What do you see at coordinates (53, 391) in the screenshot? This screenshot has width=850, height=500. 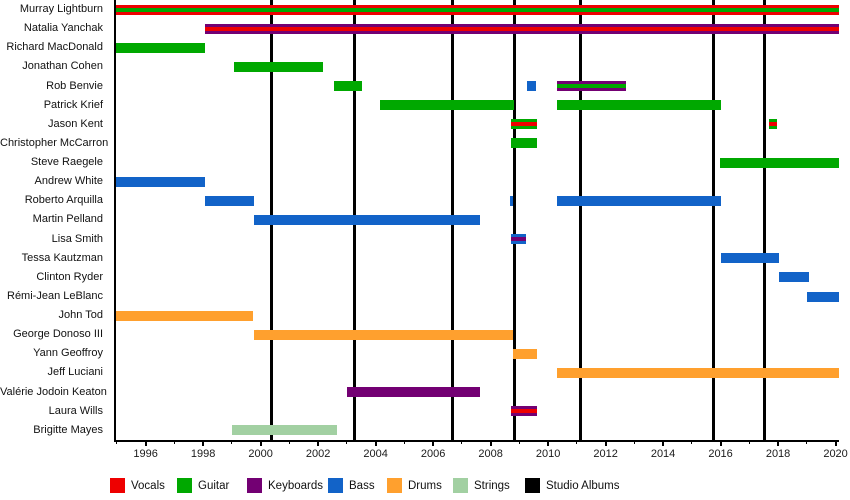 I see `member-name-label: Valérie Jodoin Keaton` at bounding box center [53, 391].